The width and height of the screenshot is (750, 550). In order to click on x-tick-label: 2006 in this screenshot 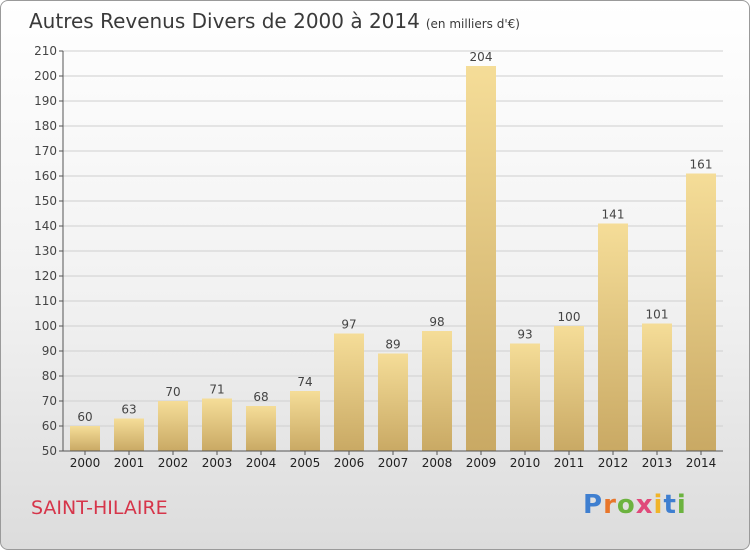, I will do `click(349, 463)`.